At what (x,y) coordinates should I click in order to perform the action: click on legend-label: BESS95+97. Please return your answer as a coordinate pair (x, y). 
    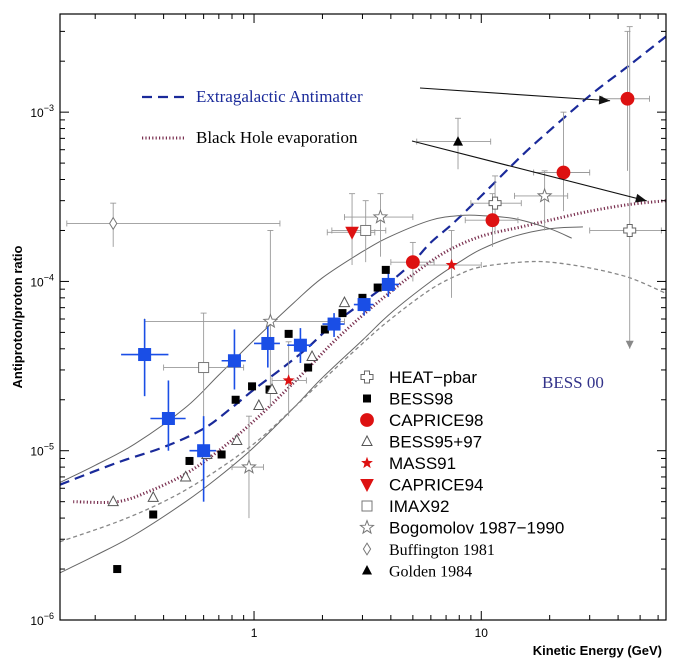
    Looking at the image, I should click on (435, 442).